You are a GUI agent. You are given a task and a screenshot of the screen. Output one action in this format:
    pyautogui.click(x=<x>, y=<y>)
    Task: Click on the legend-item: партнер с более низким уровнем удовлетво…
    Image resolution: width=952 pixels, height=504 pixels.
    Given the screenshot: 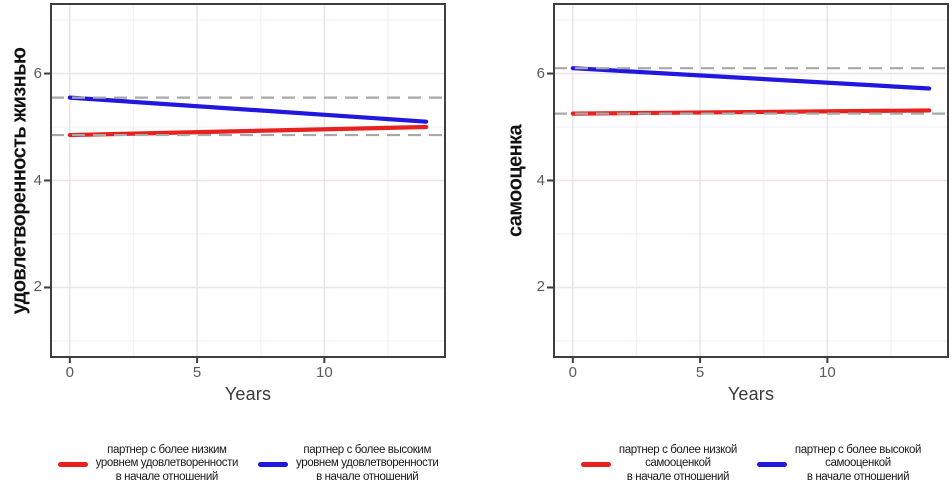 What is the action you would take?
    pyautogui.click(x=148, y=464)
    